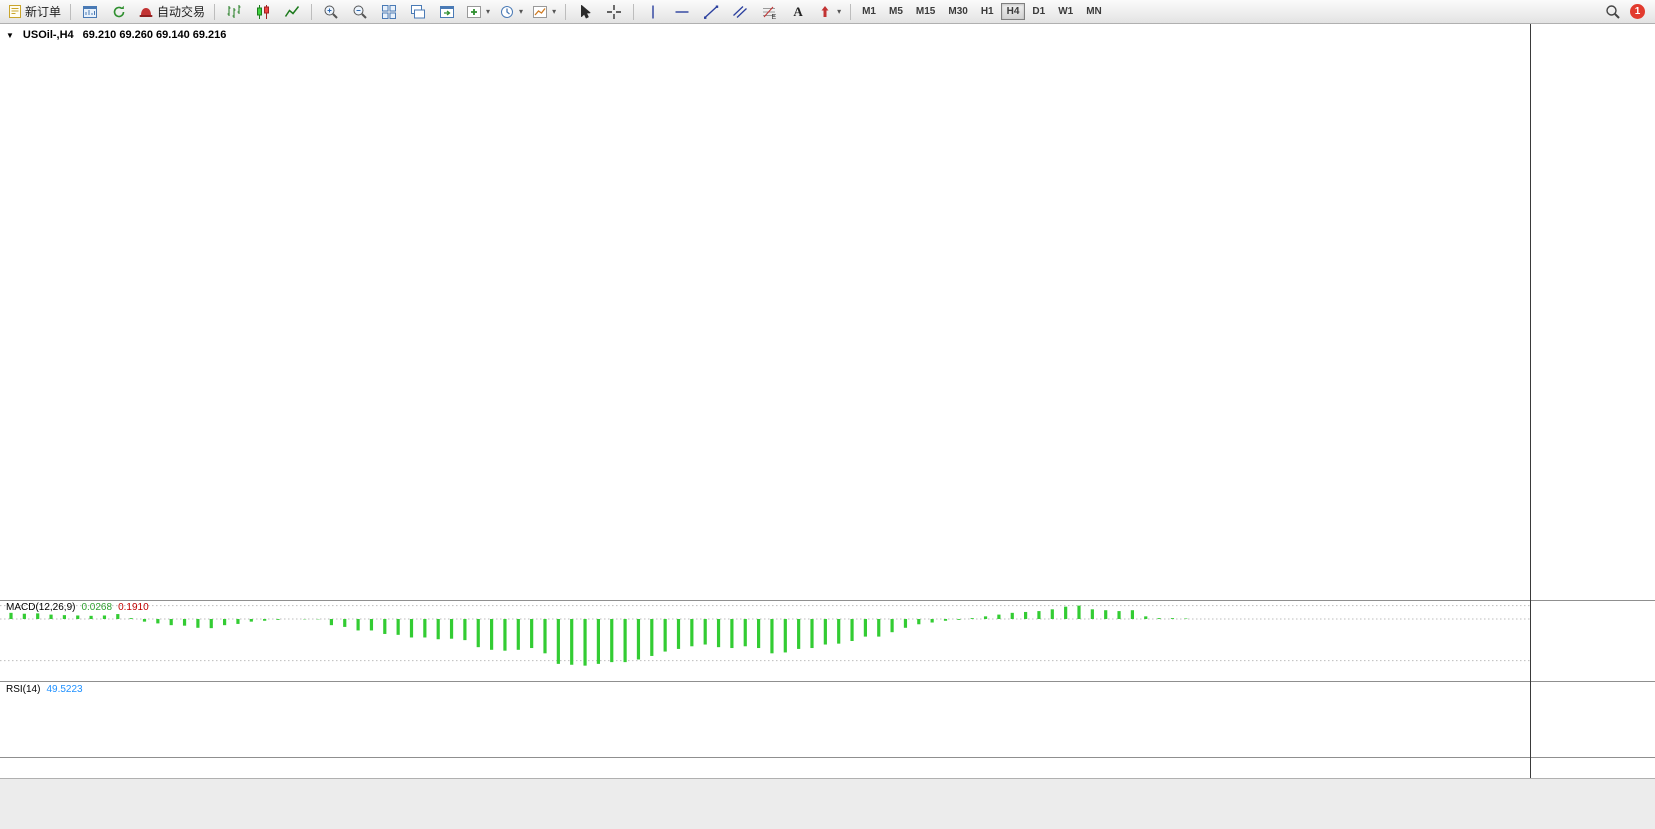 The width and height of the screenshot is (1655, 829). I want to click on fibonacci-button: E, so click(769, 12).